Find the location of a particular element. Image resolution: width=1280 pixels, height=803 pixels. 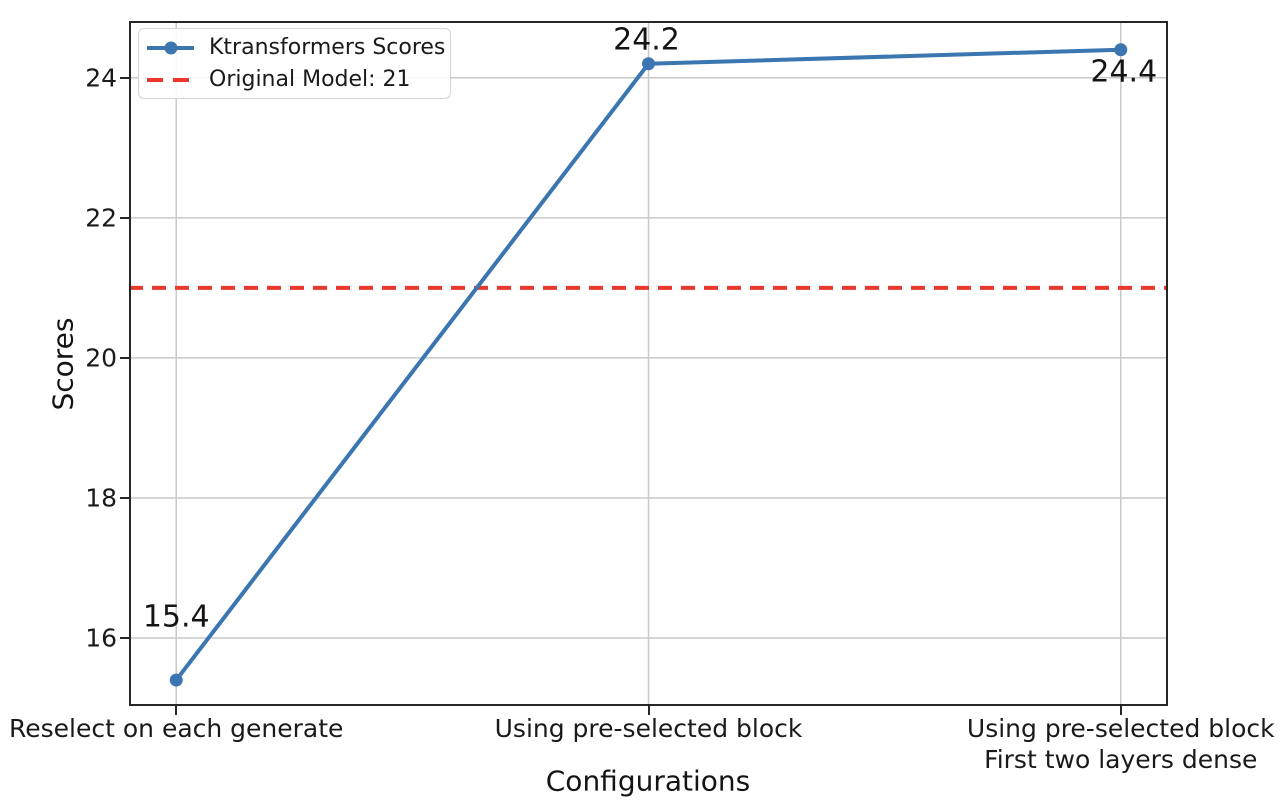

solid-line-marker-sample-icon is located at coordinates (170, 47).